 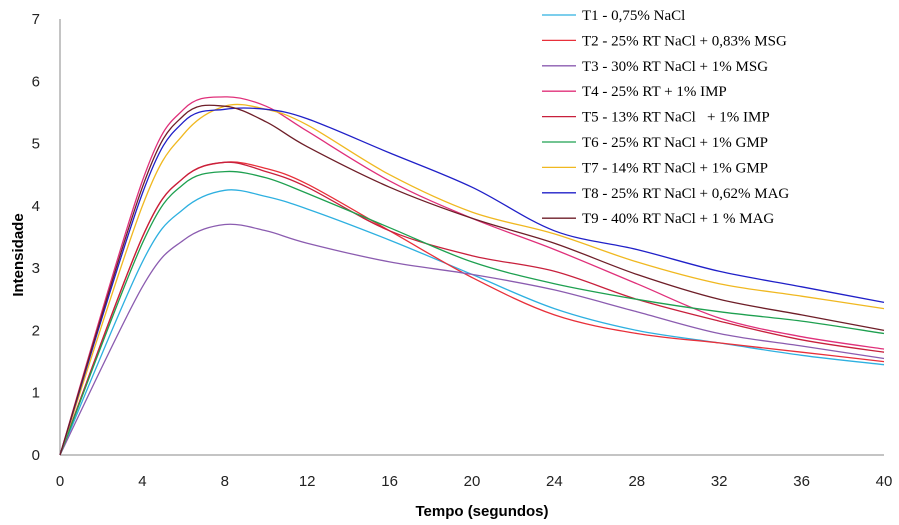 I want to click on x-tick-label: 12, so click(x=307, y=481).